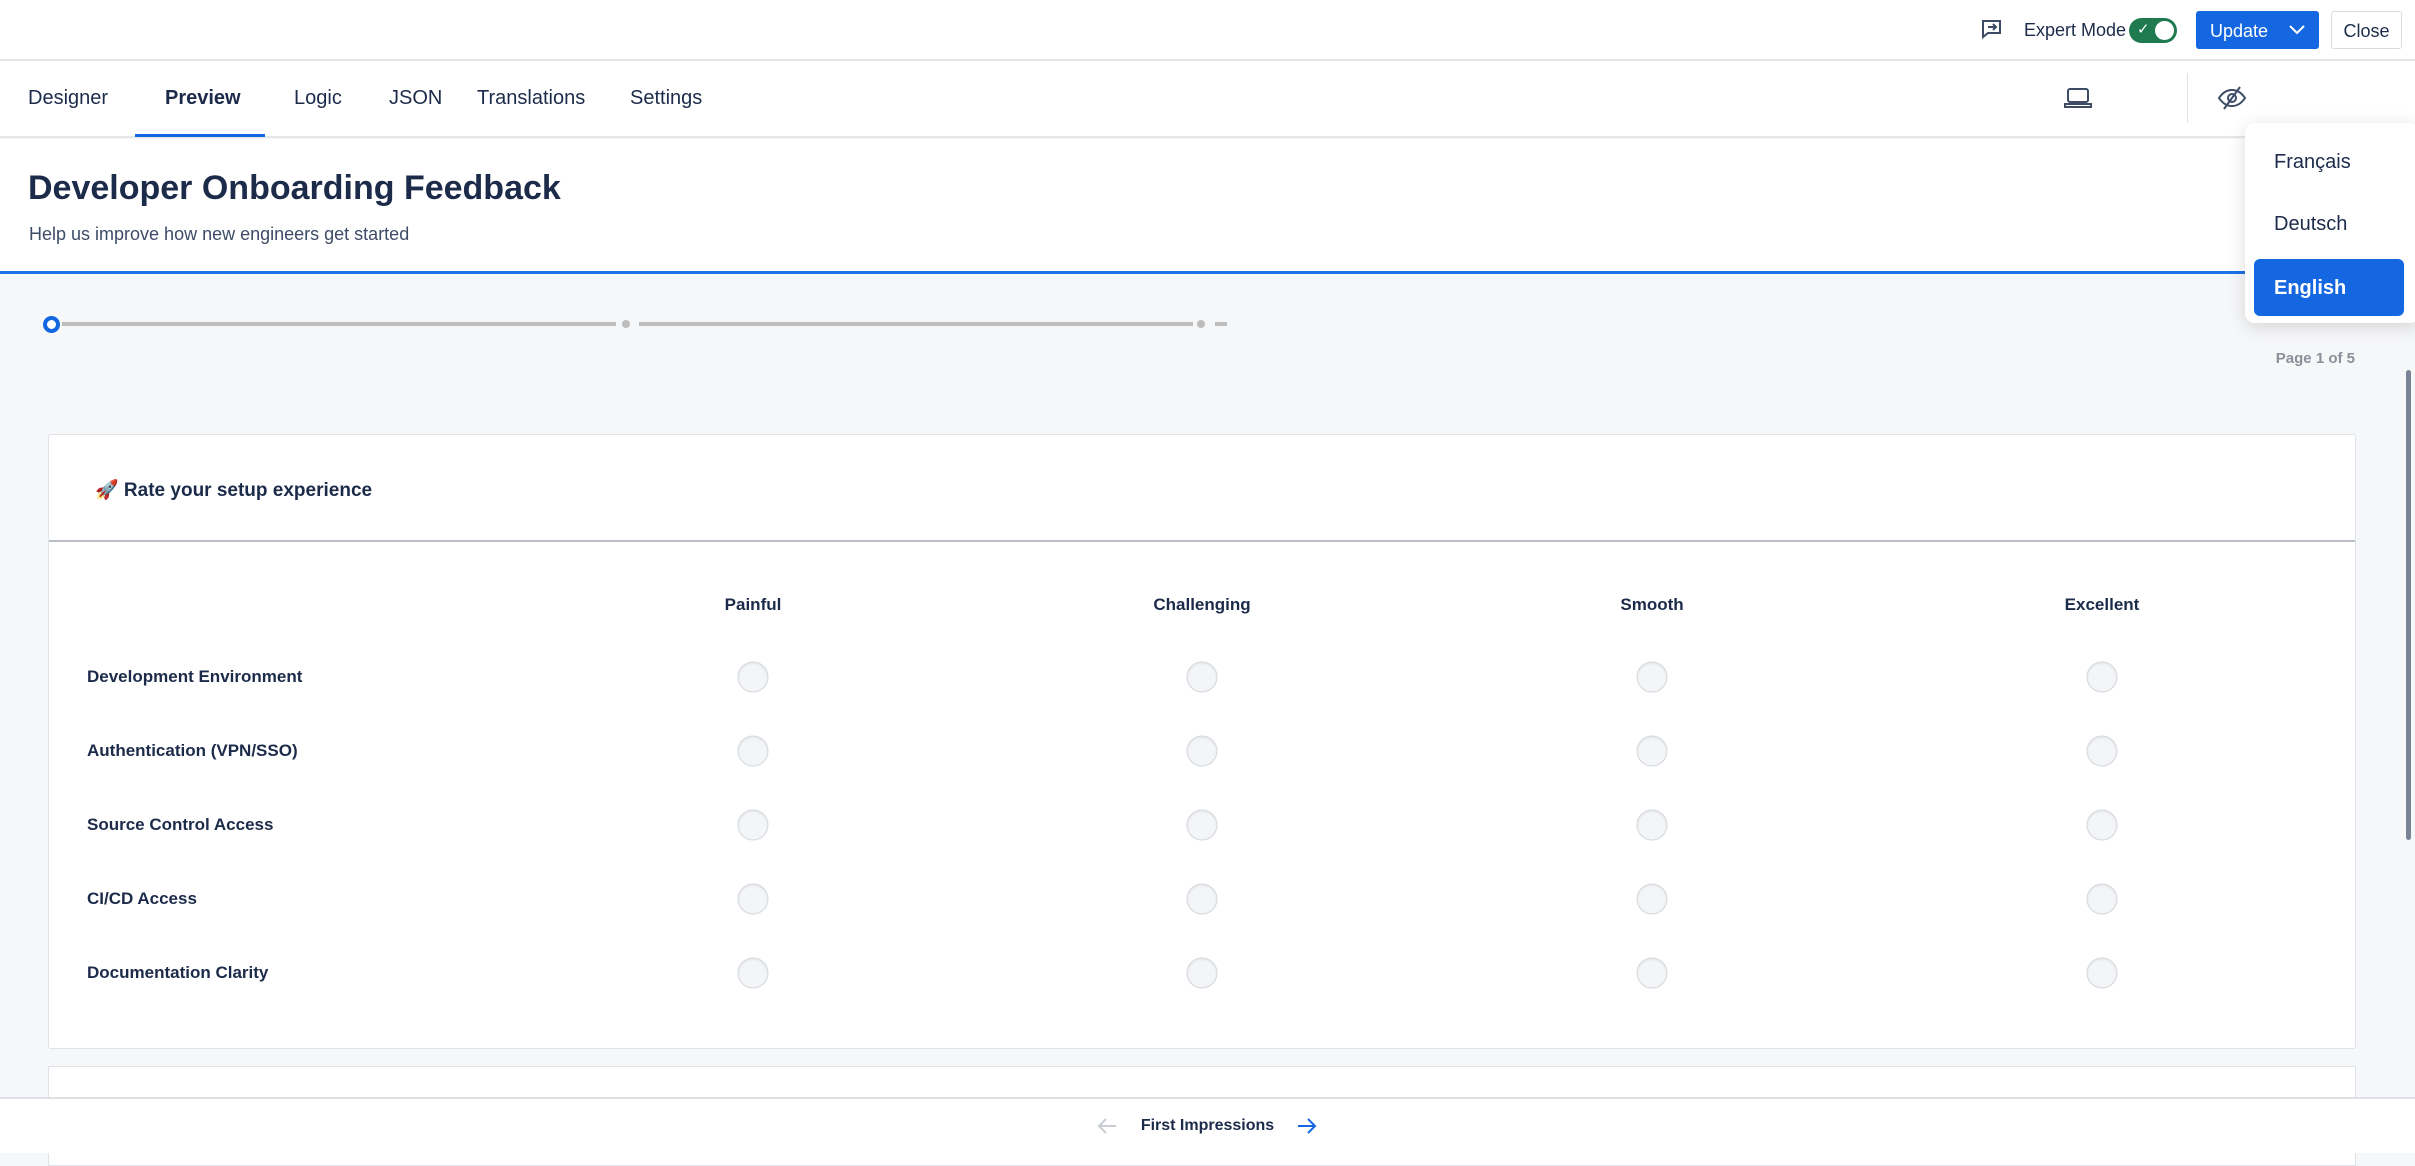 This screenshot has width=2415, height=1166. Describe the element at coordinates (192, 750) in the screenshot. I see `row-label: Authentication (VPN/SSO)` at that location.